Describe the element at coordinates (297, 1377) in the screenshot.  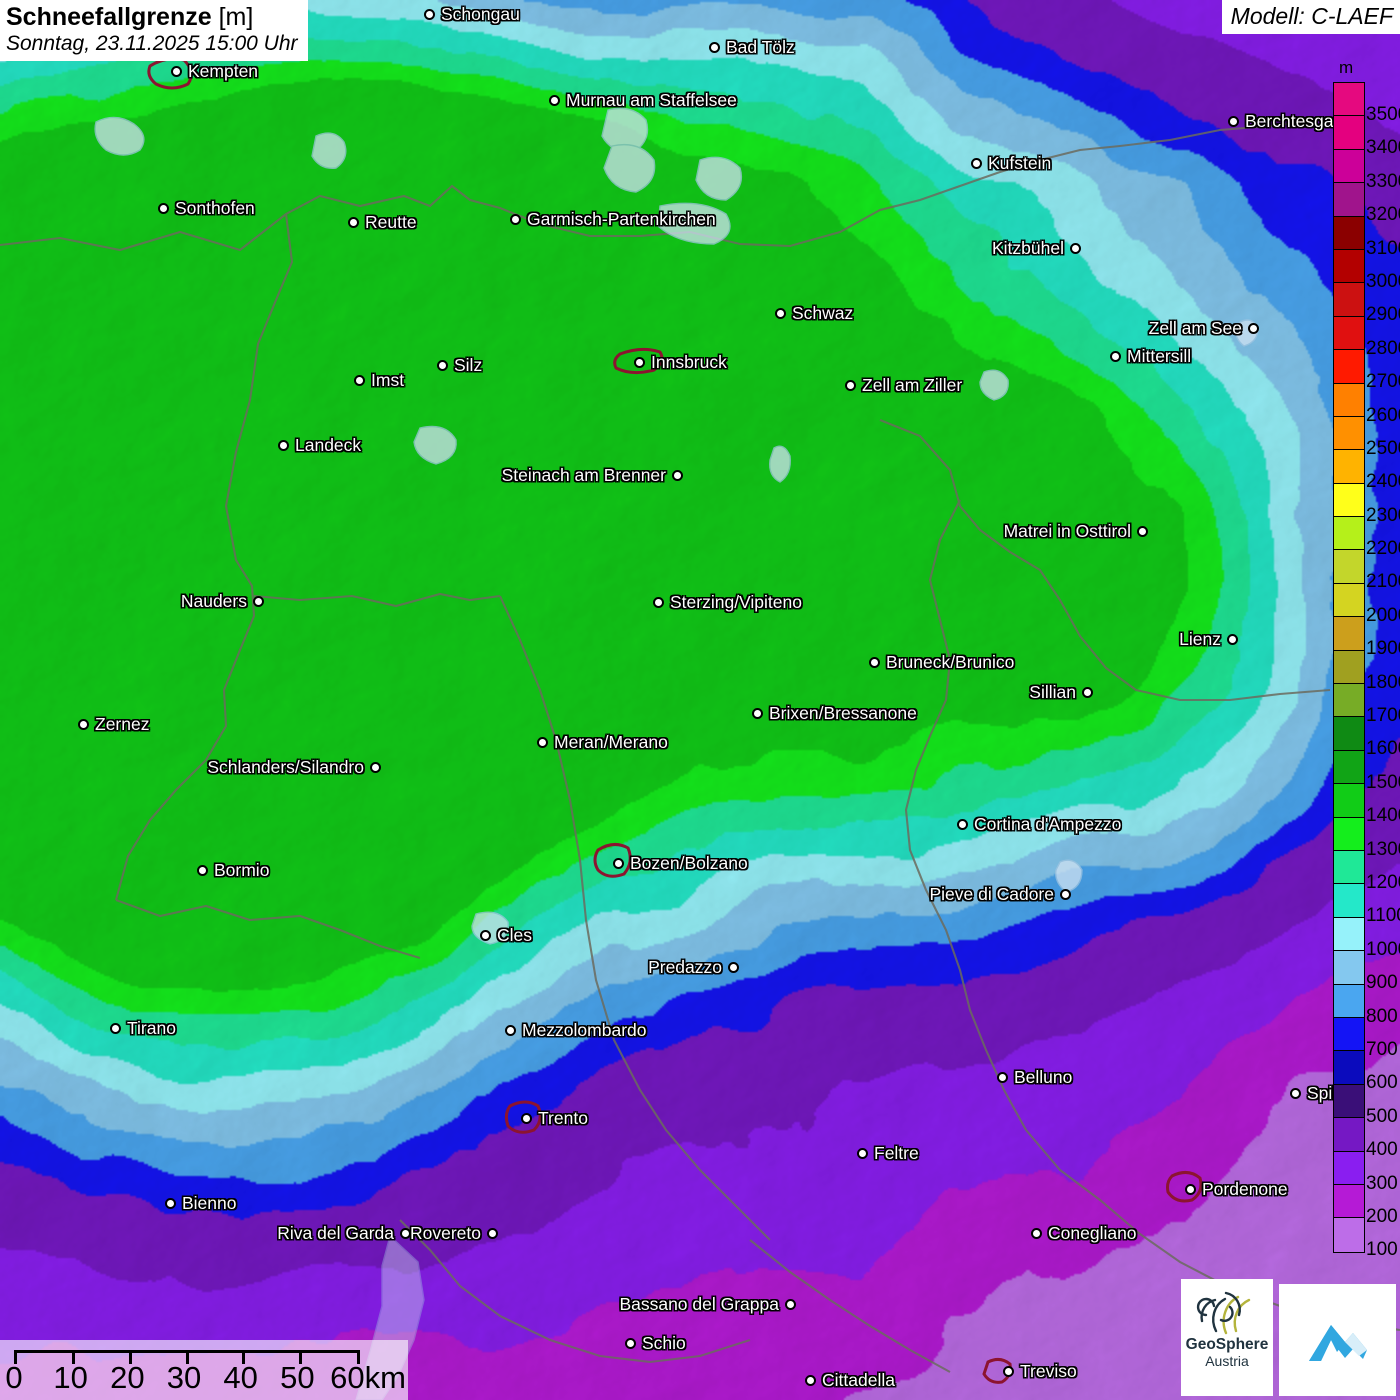
I see `scale-label: 50` at that location.